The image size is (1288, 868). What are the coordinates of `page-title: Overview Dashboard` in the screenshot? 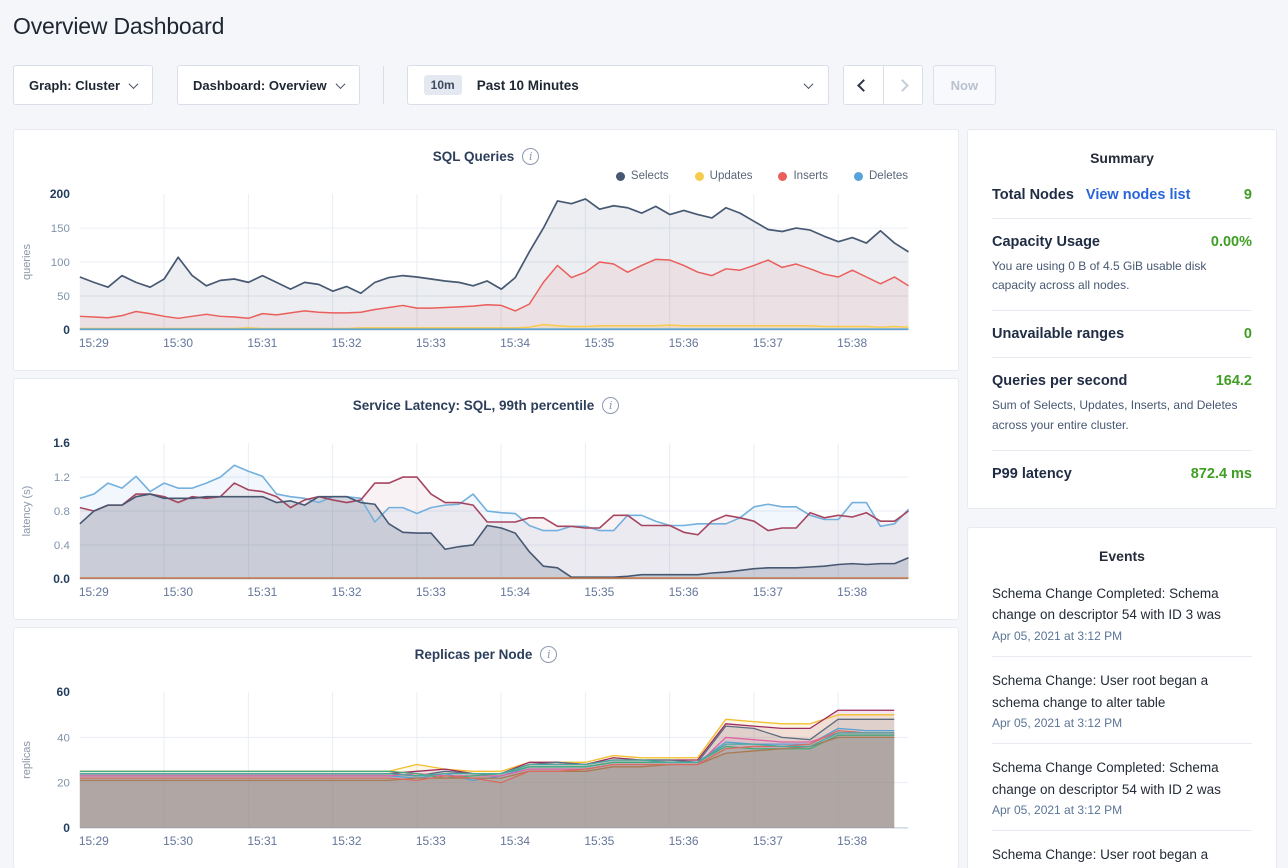 It's located at (119, 26).